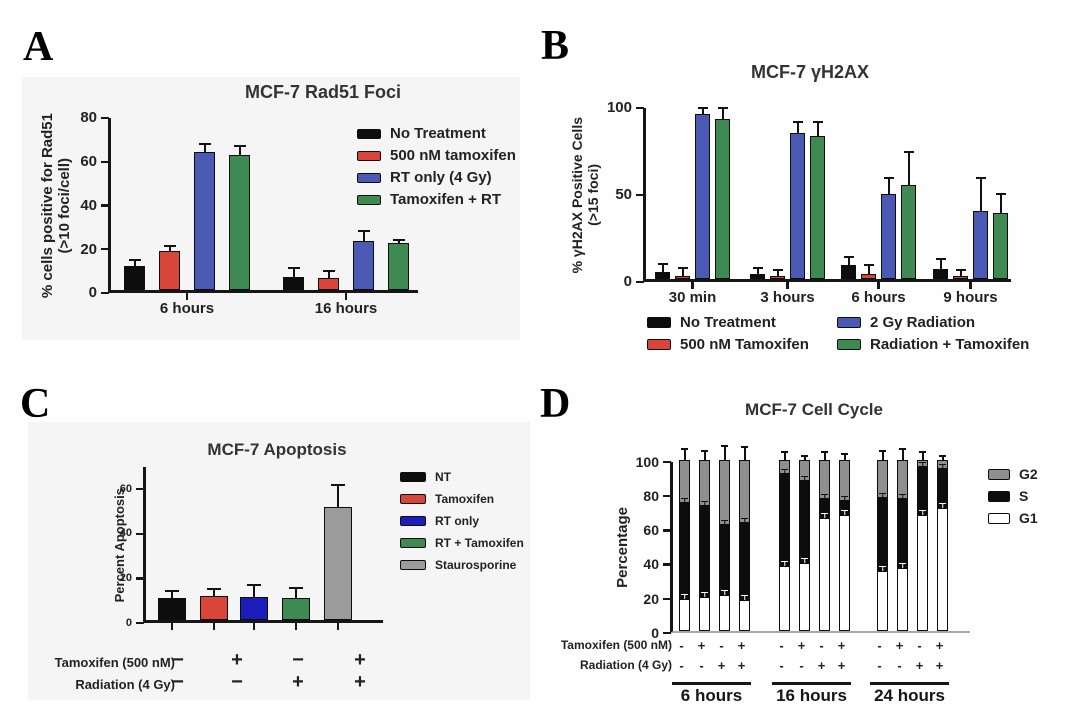 The height and width of the screenshot is (723, 1080). What do you see at coordinates (878, 297) in the screenshot?
I see `category-label: 6 hours` at bounding box center [878, 297].